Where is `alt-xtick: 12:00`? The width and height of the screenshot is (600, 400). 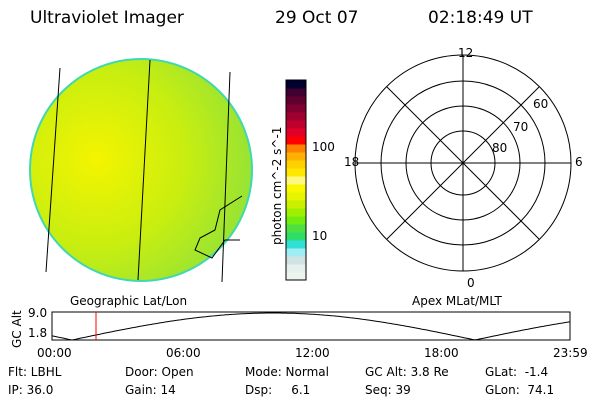
alt-xtick: 12:00 is located at coordinates (312, 353).